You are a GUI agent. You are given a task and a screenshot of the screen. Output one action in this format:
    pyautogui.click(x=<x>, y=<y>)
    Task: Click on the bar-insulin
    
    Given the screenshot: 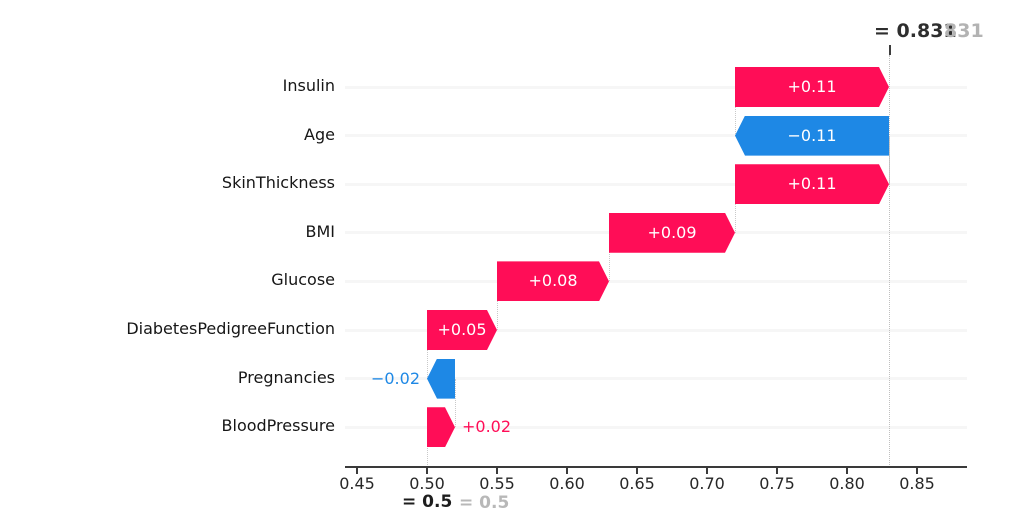 What is the action you would take?
    pyautogui.click(x=812, y=87)
    